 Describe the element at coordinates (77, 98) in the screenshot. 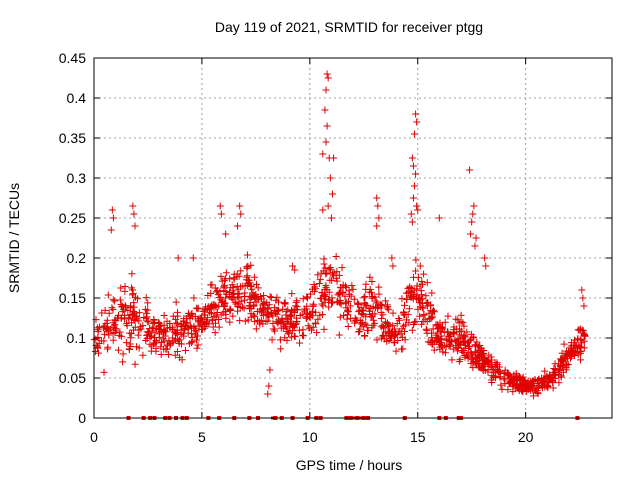

I see `y-tick-label: 0.4` at that location.